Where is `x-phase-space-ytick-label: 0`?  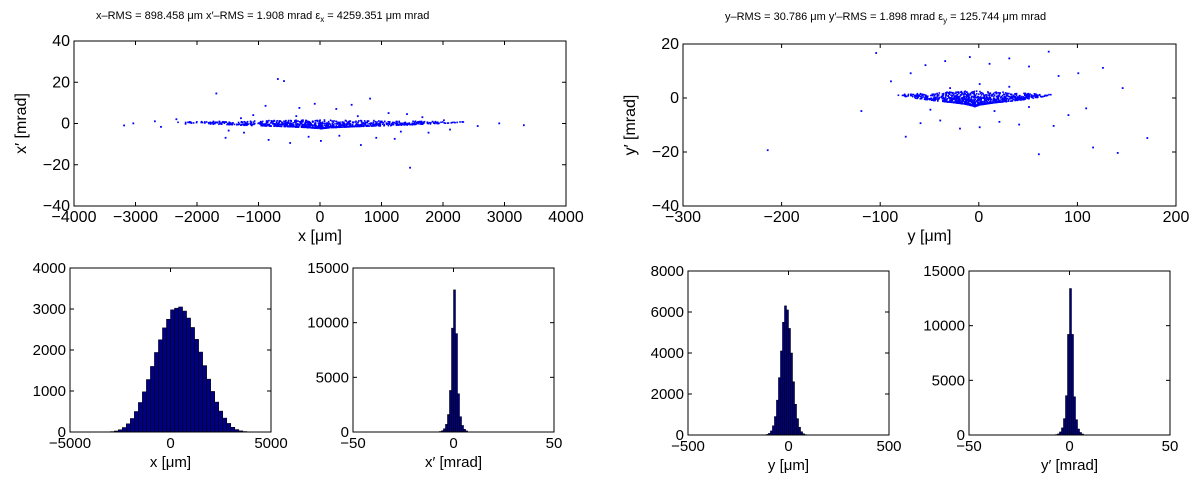
x-phase-space-ytick-label: 0 is located at coordinates (65, 124).